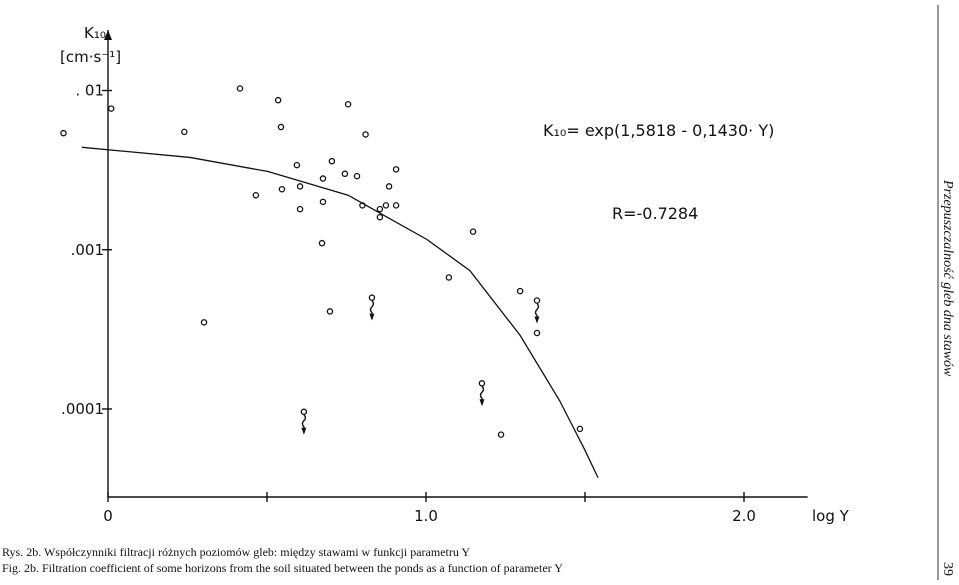 This screenshot has height=585, width=959. What do you see at coordinates (108, 516) in the screenshot?
I see `x-tick-label: 0` at bounding box center [108, 516].